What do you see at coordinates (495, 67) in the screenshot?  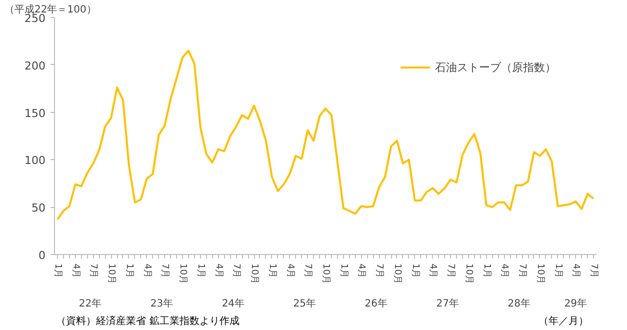 I see `legend-label: 石油ストーブ（原指数）` at bounding box center [495, 67].